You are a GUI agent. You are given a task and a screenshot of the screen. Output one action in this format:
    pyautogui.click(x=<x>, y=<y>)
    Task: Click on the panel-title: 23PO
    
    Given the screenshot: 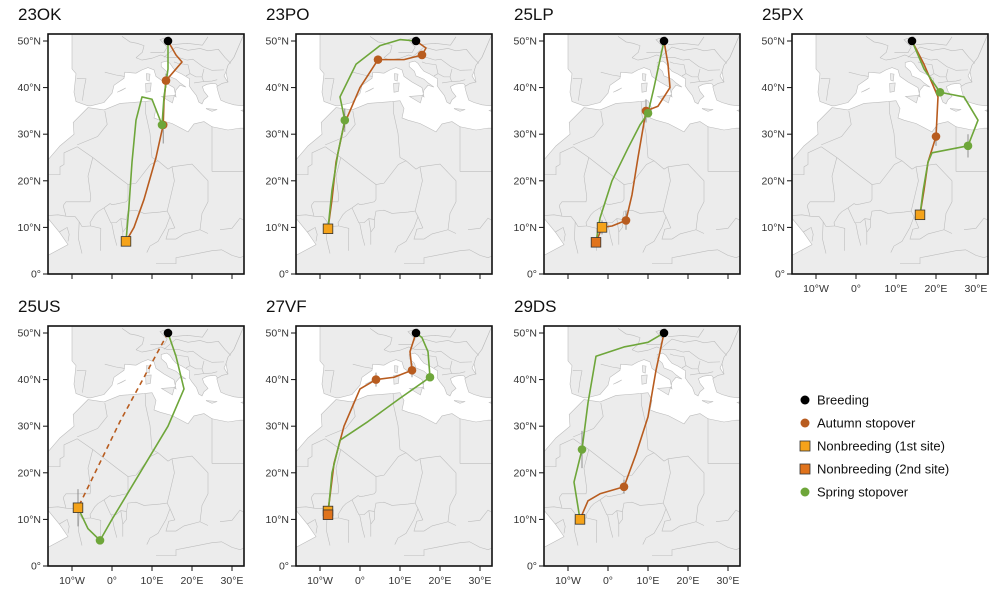 What is the action you would take?
    pyautogui.click(x=287, y=14)
    